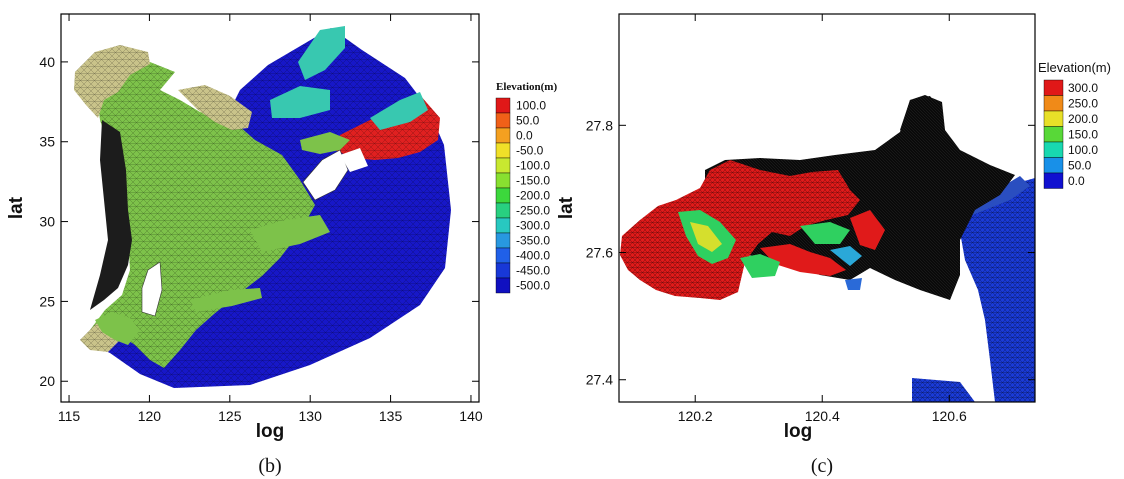 The height and width of the screenshot is (479, 1124). What do you see at coordinates (533, 181) in the screenshot?
I see `legend-label-b: -150.0` at bounding box center [533, 181].